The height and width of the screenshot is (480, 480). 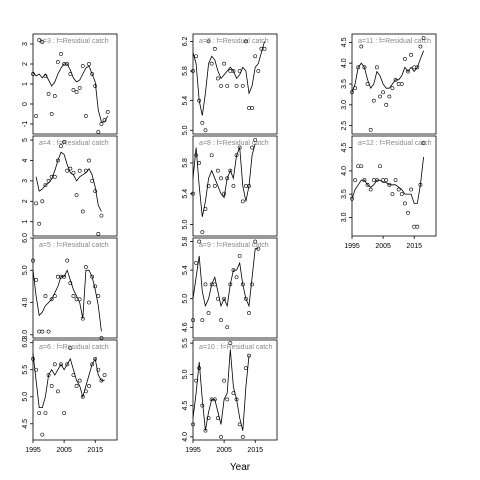 What do you see at coordinates (25, 140) in the screenshot?
I see `y-tick-label: 5` at bounding box center [25, 140].